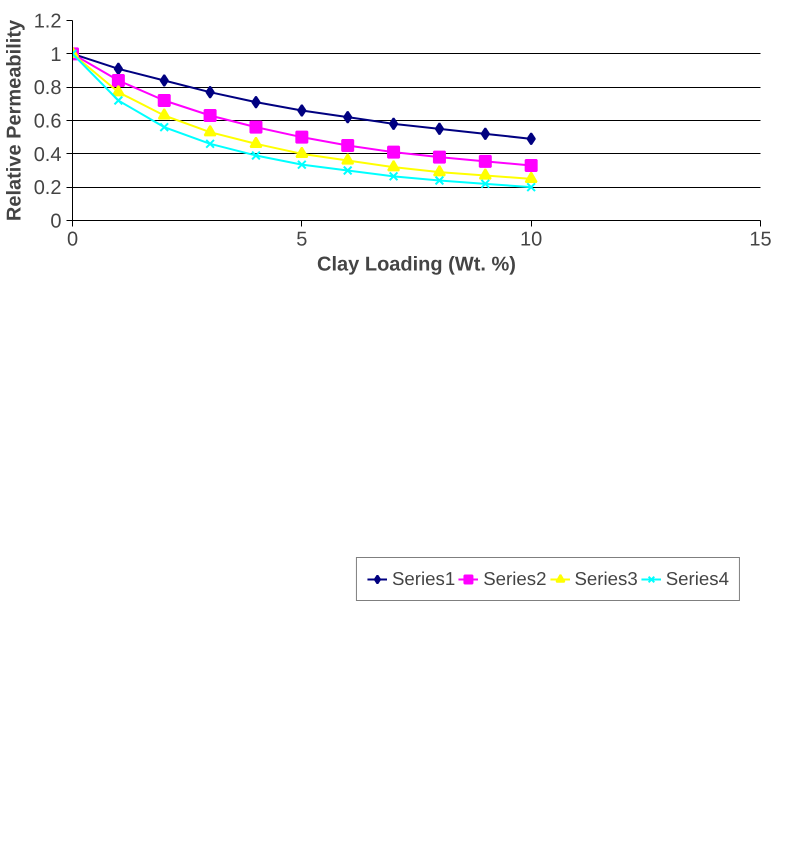 The width and height of the screenshot is (802, 853). I want to click on x-tick-label: 10, so click(531, 239).